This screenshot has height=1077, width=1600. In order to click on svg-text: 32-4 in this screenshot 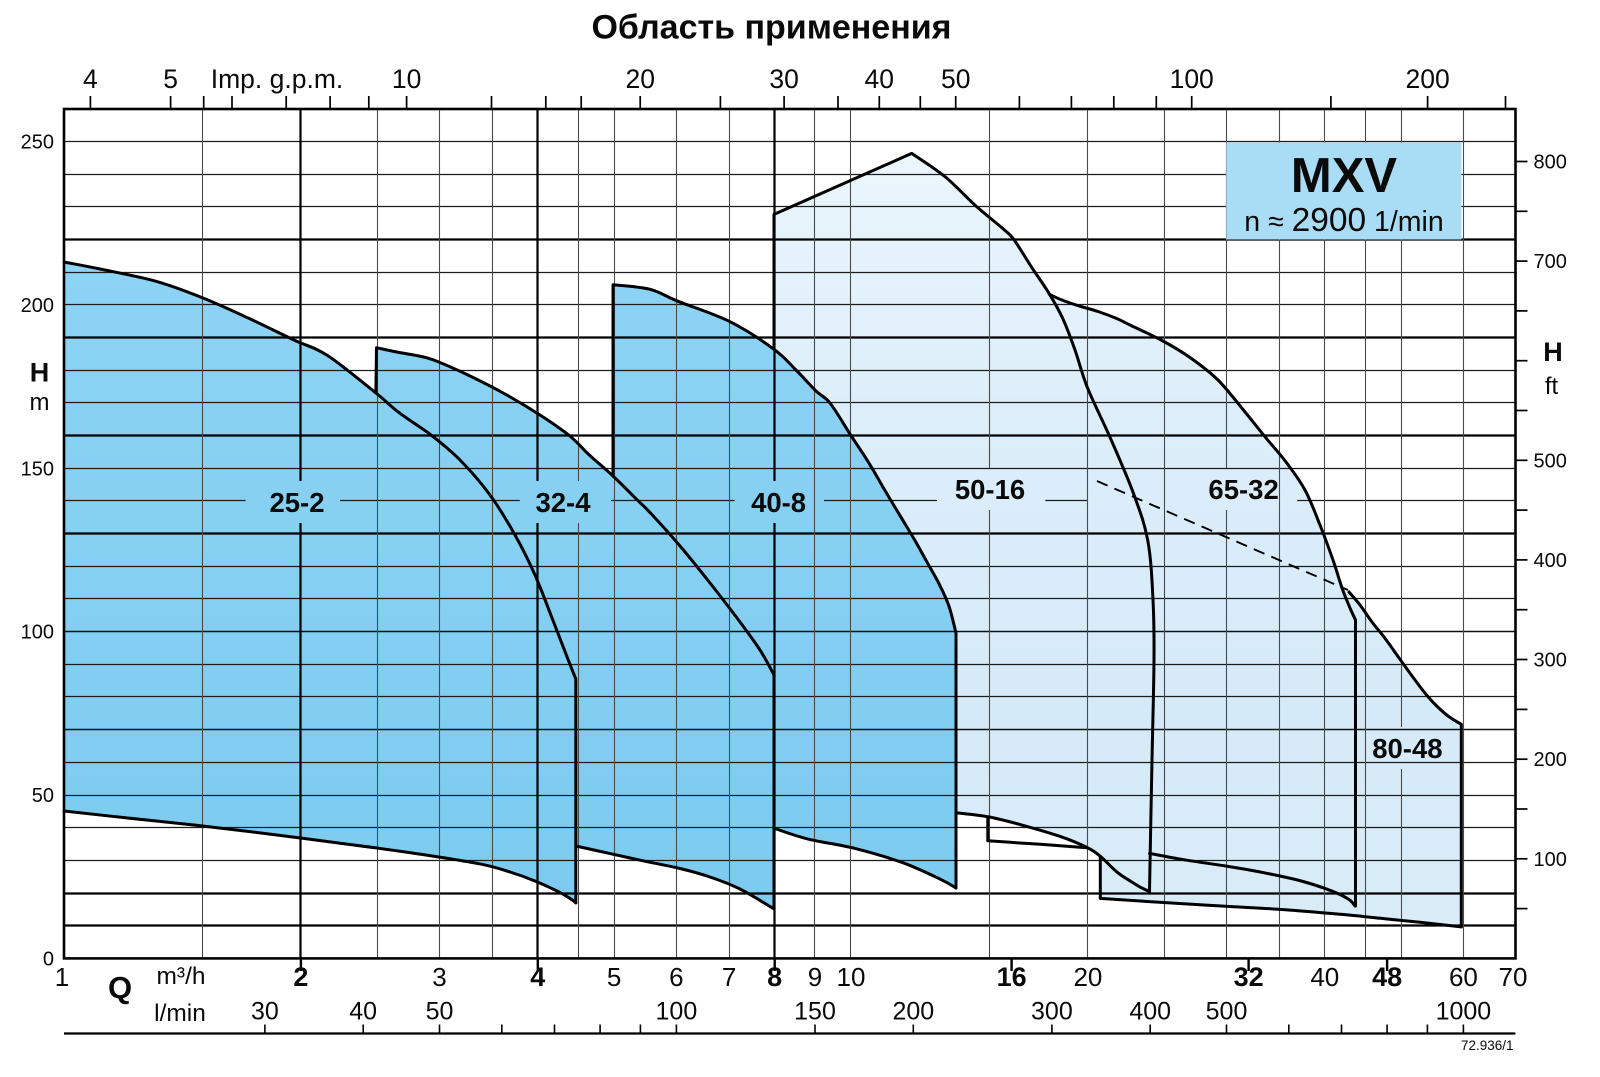, I will do `click(563, 502)`.